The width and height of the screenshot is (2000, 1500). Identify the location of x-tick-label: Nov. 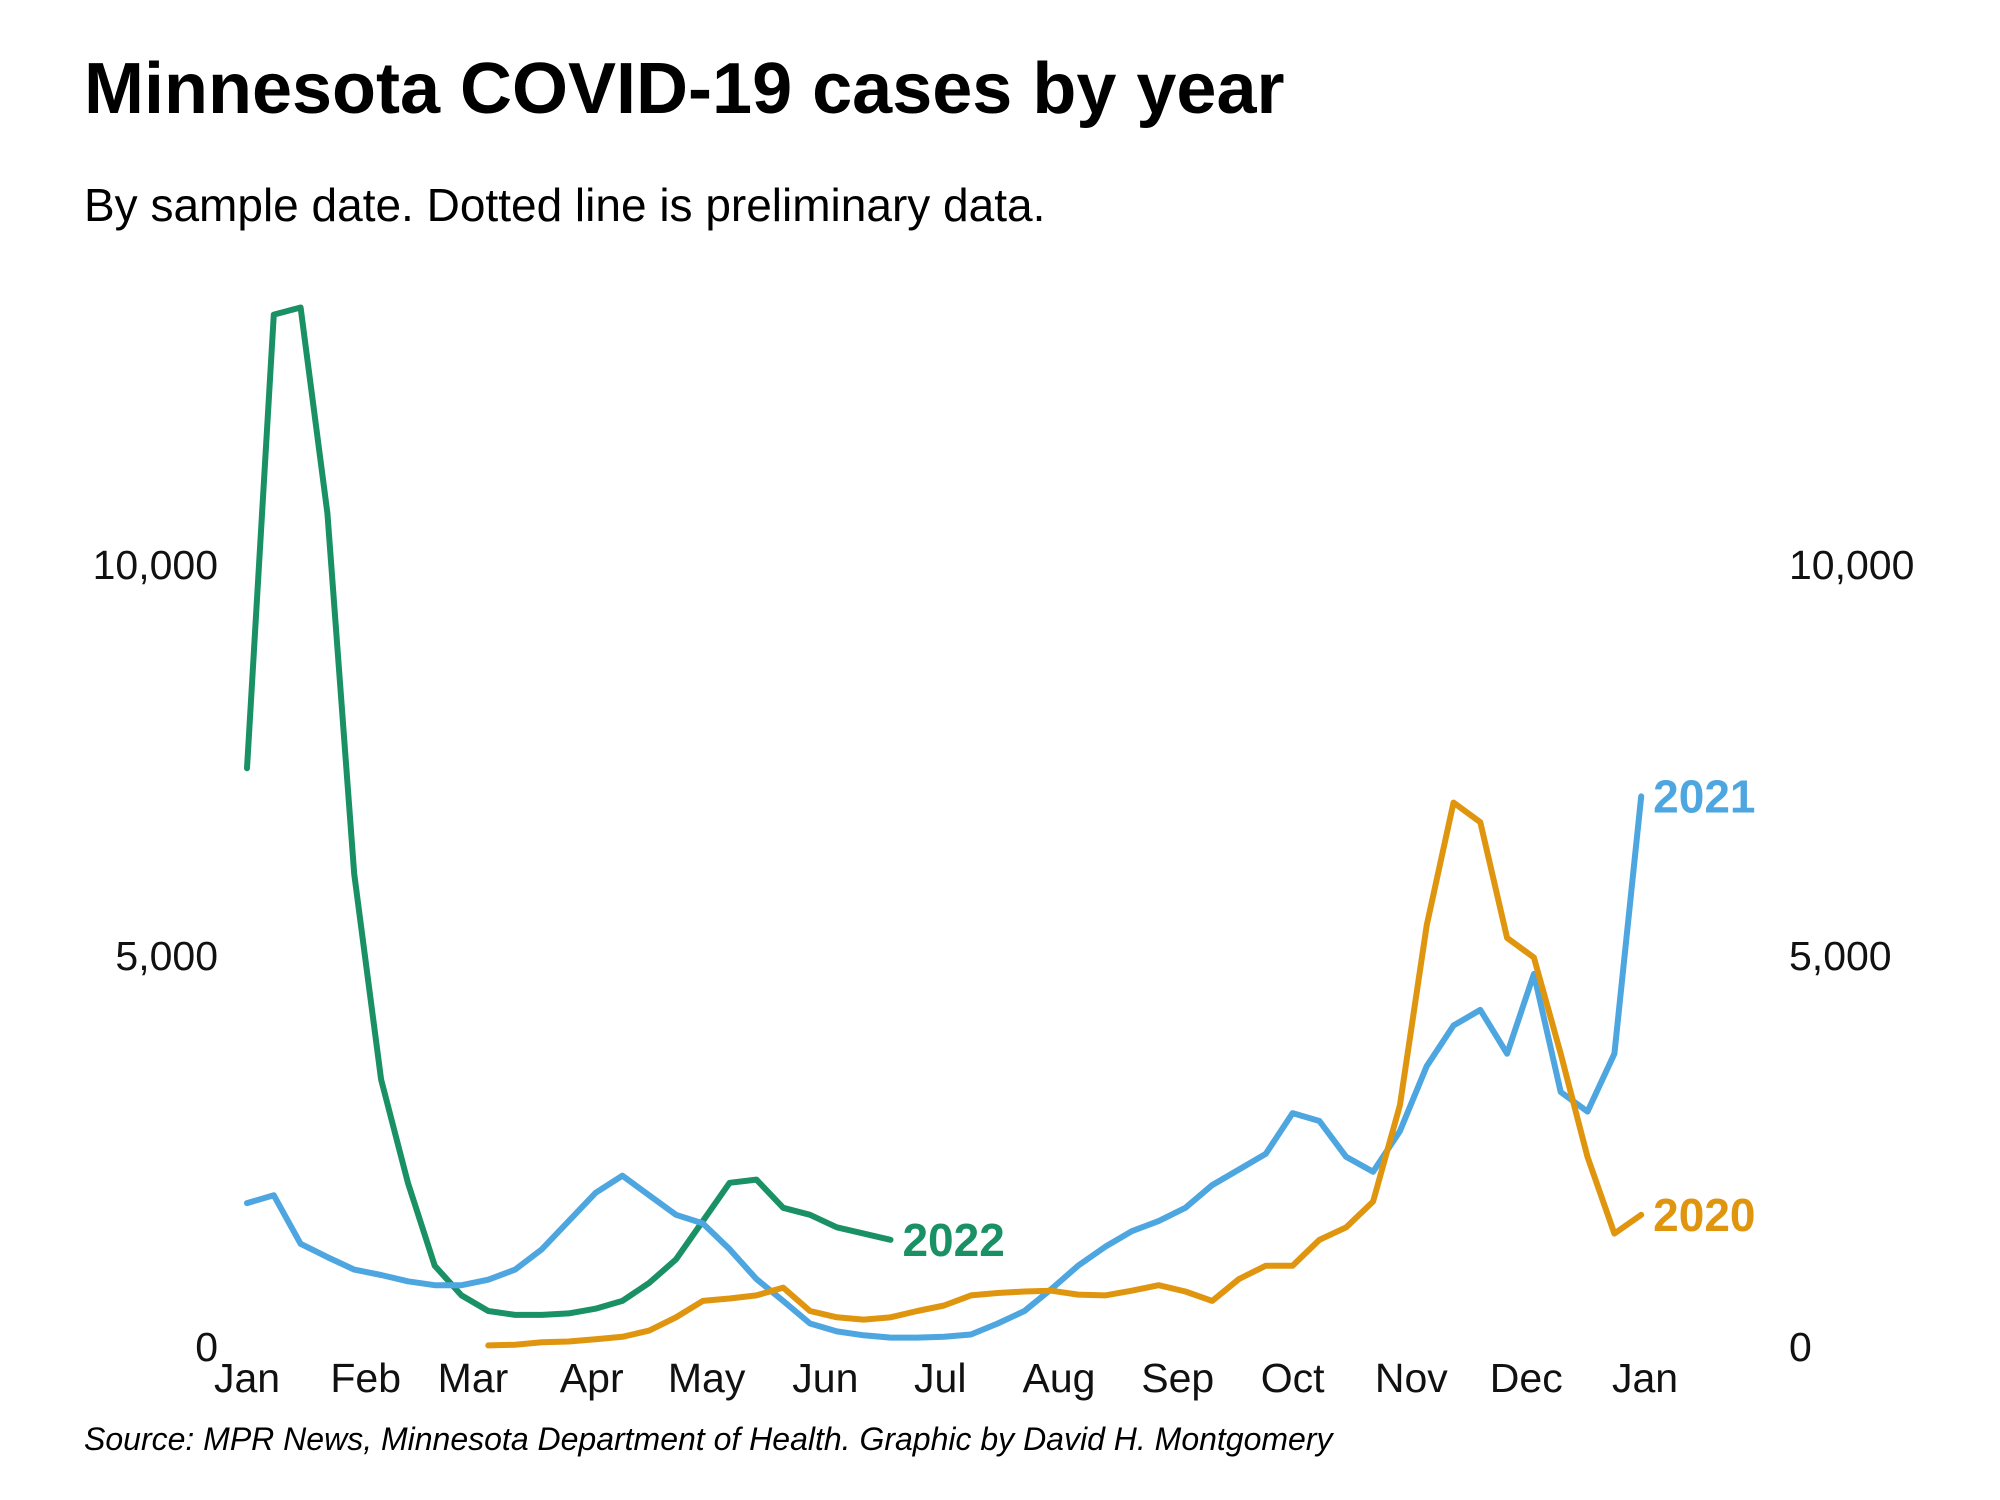
(1411, 1378).